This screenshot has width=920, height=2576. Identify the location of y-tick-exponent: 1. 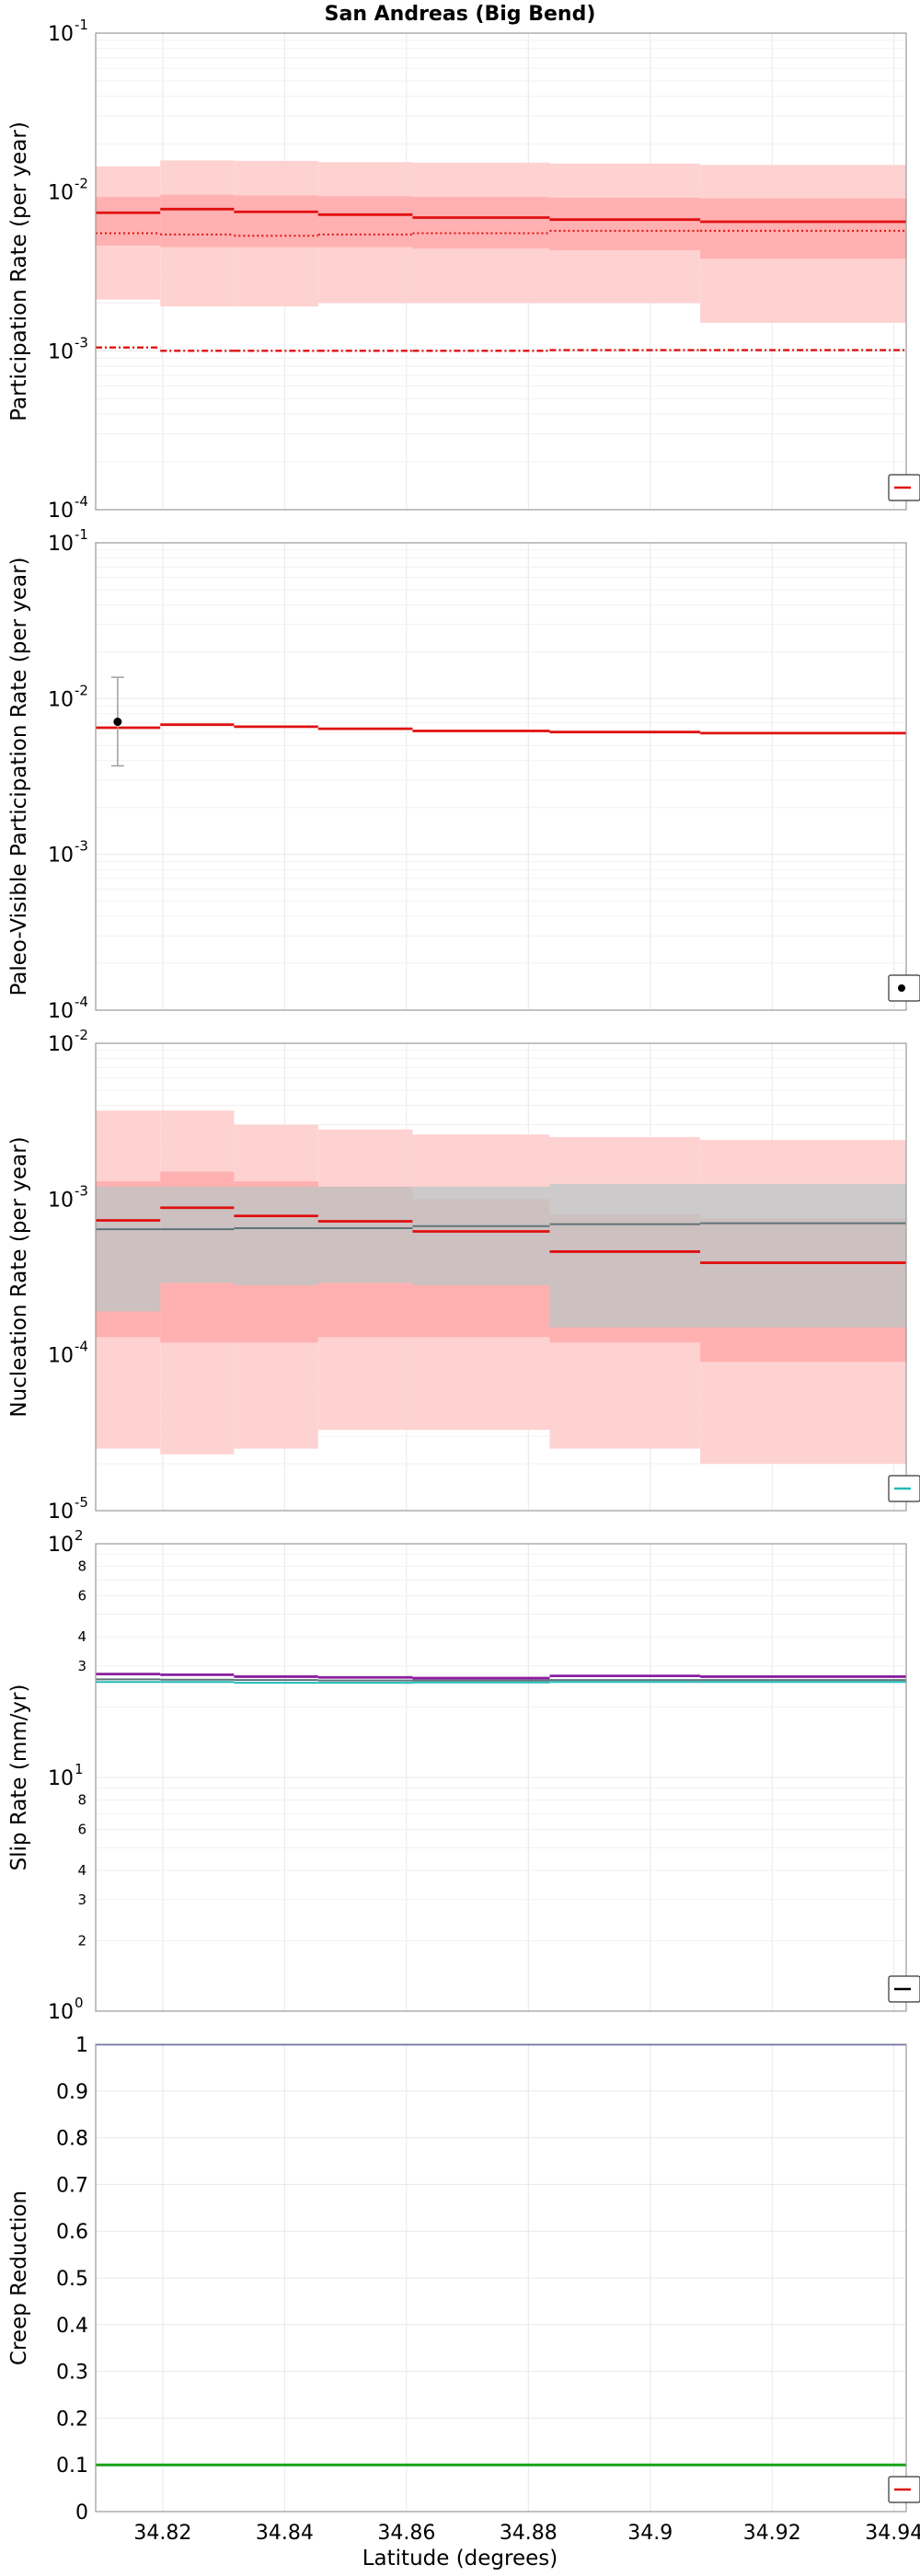
(79, 1769).